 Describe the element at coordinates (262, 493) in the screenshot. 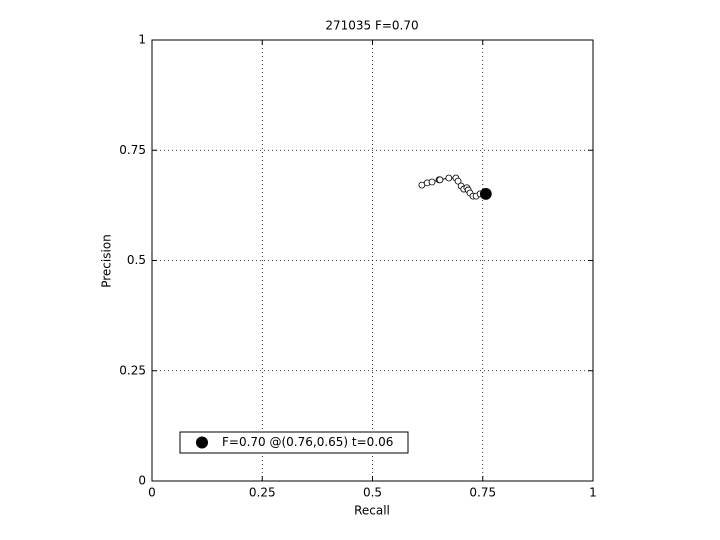

I see `x-tick-label: 0.25` at that location.